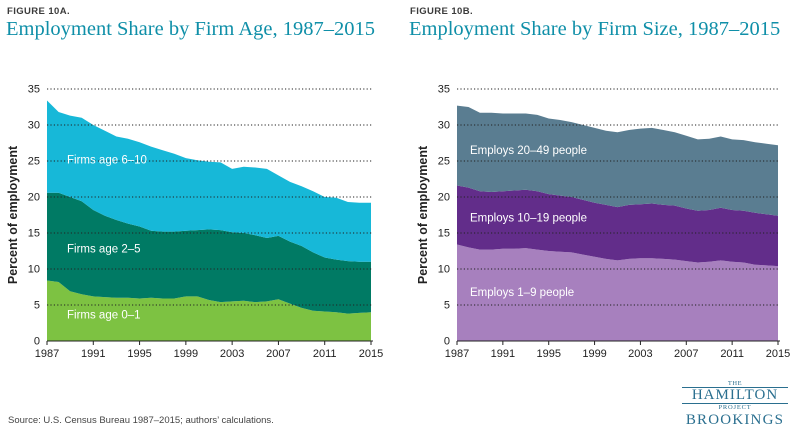 The height and width of the screenshot is (437, 800). I want to click on series-label-2: Firms age 2–5, so click(104, 250).